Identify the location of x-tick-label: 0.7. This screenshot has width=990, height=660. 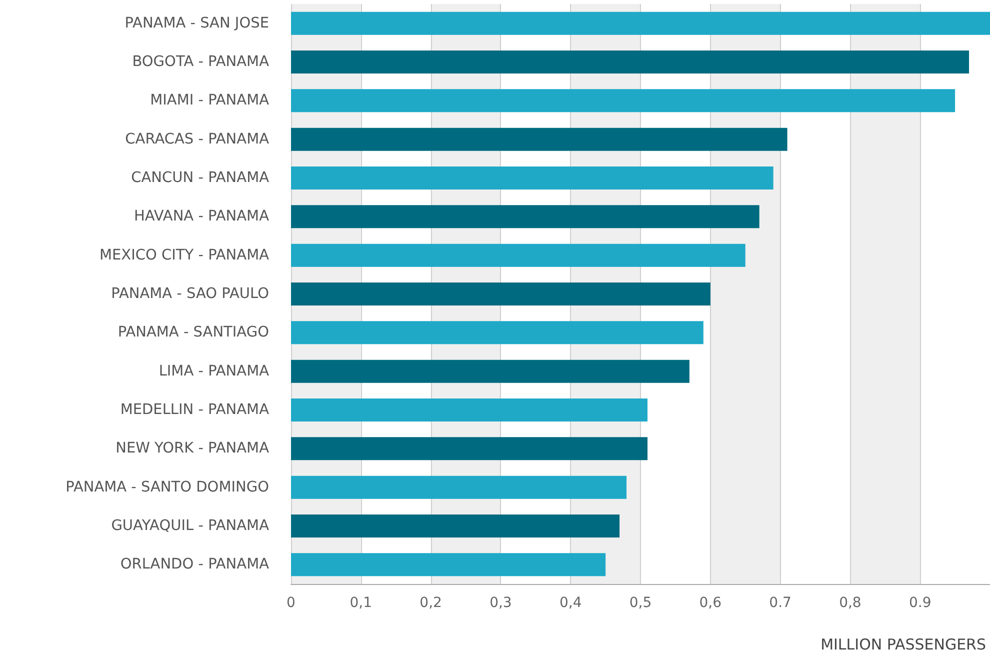
(780, 603).